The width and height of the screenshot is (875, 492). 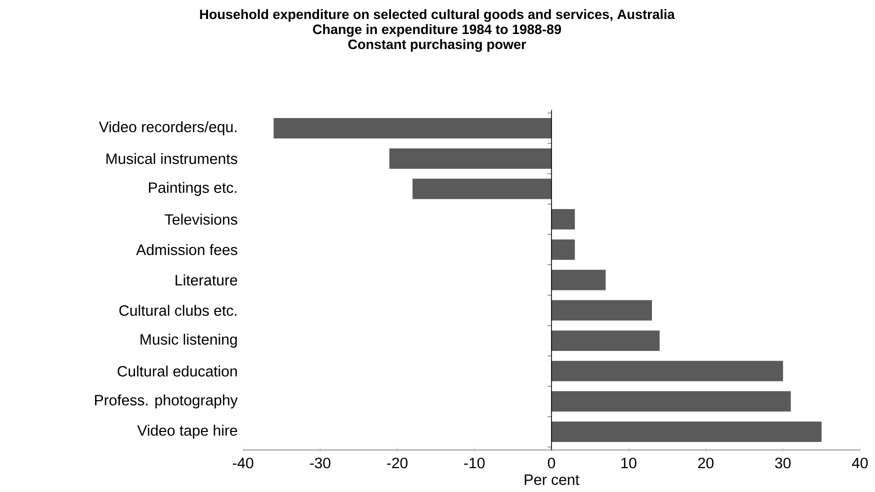 What do you see at coordinates (706, 463) in the screenshot?
I see `x-tick-label: 20` at bounding box center [706, 463].